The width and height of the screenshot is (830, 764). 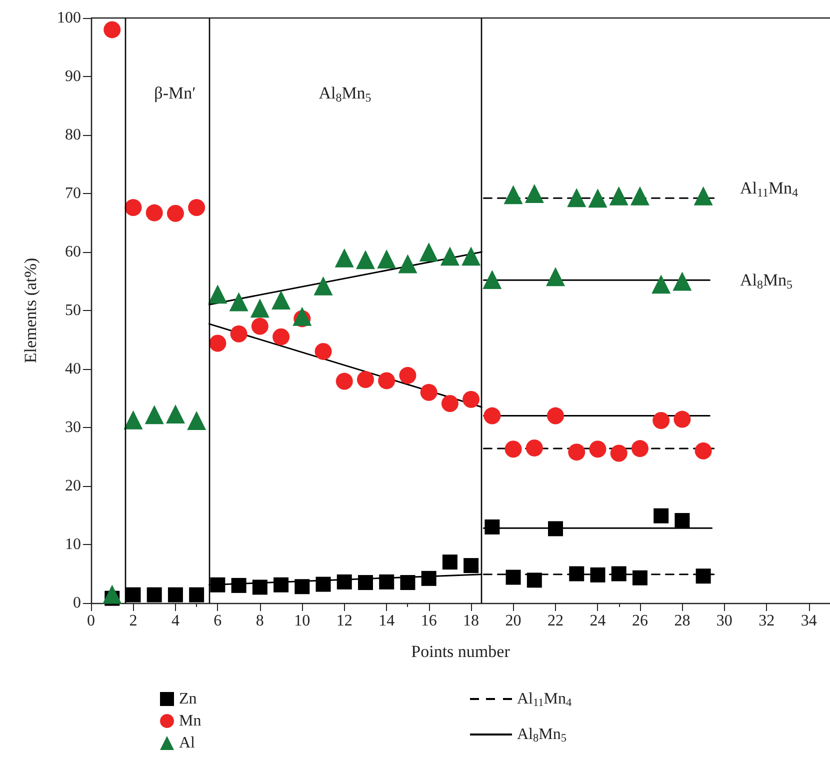 What do you see at coordinates (30, 311) in the screenshot?
I see `y-axis-title: Elements (at%)` at bounding box center [30, 311].